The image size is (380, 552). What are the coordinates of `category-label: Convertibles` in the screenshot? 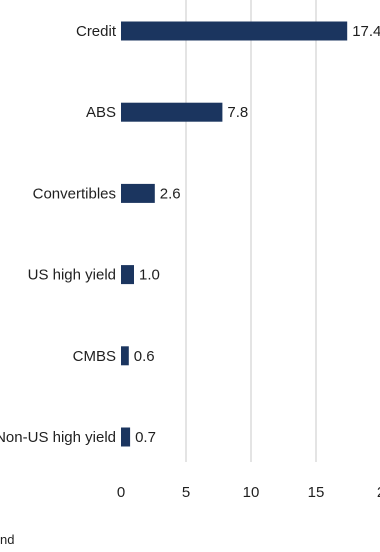 It's located at (74, 193).